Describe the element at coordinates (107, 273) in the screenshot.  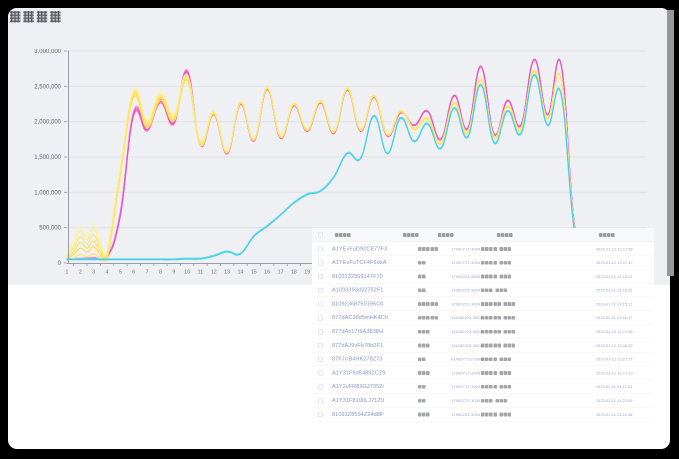
I see `svg-text: 4` at that location.